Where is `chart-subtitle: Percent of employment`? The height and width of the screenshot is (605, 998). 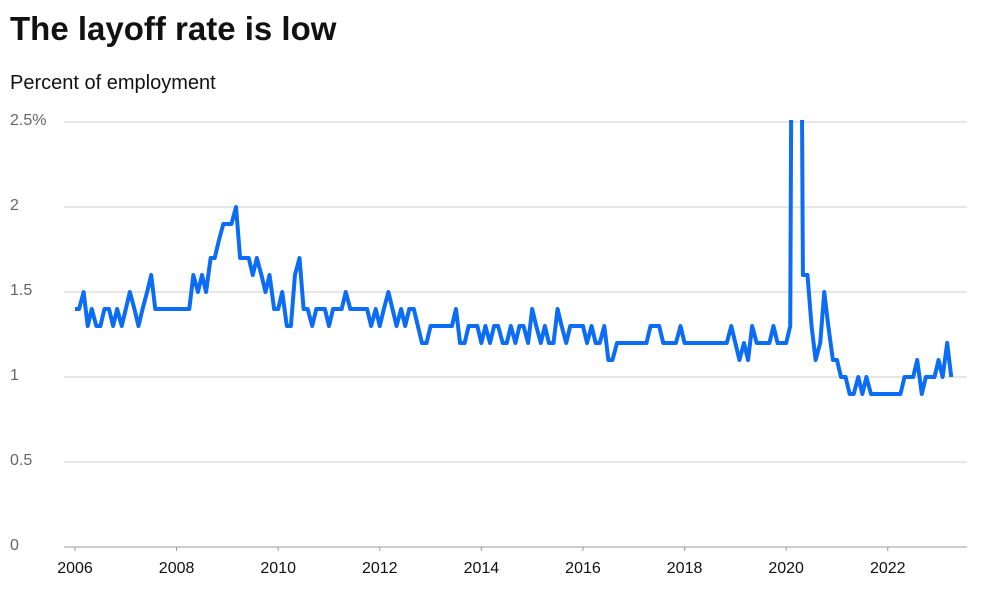 chart-subtitle: Percent of employment is located at coordinates (113, 83).